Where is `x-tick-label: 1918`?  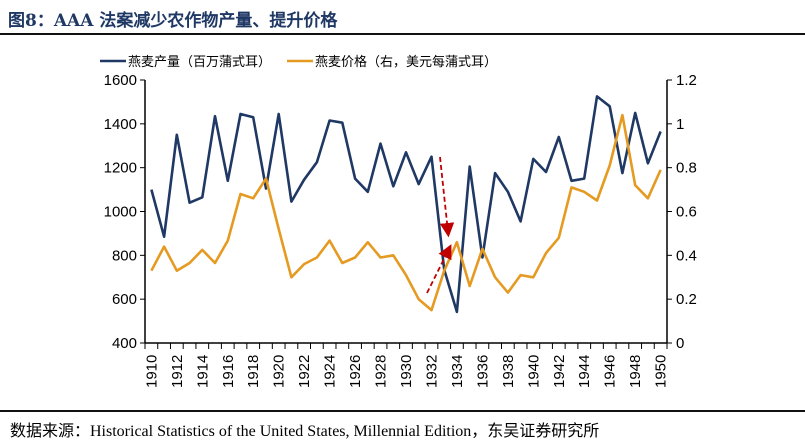 x-tick-label: 1918 is located at coordinates (253, 371).